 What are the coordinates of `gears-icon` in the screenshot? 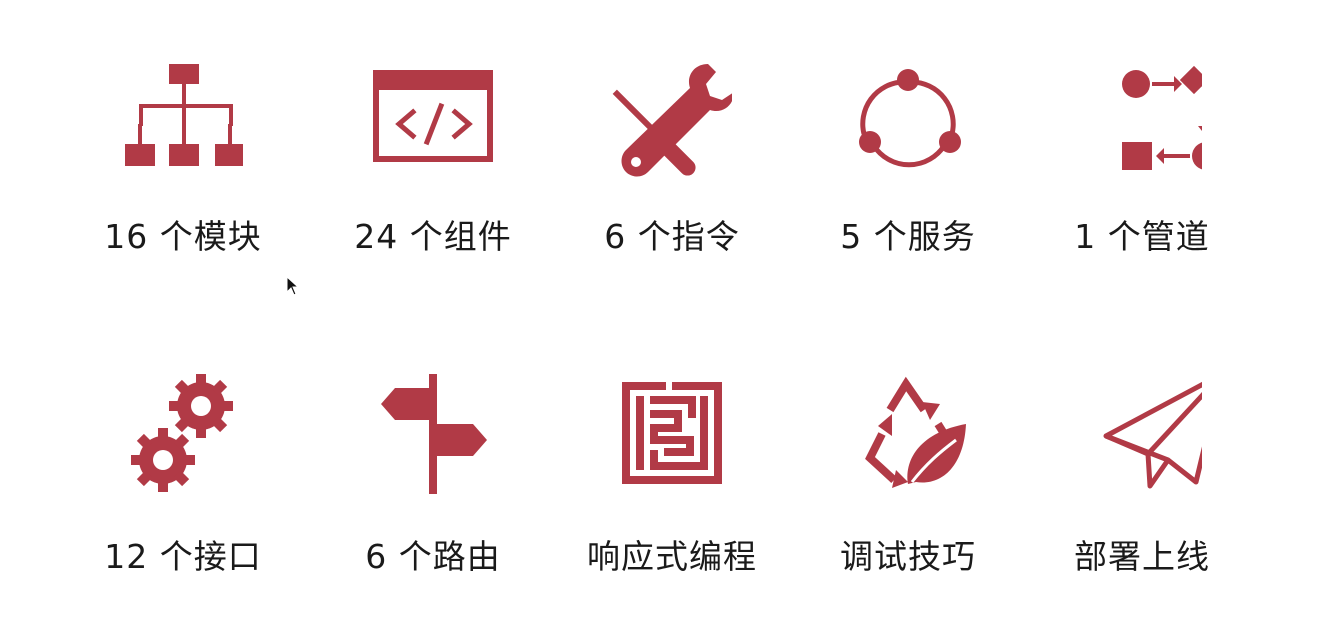 It's located at (183, 434).